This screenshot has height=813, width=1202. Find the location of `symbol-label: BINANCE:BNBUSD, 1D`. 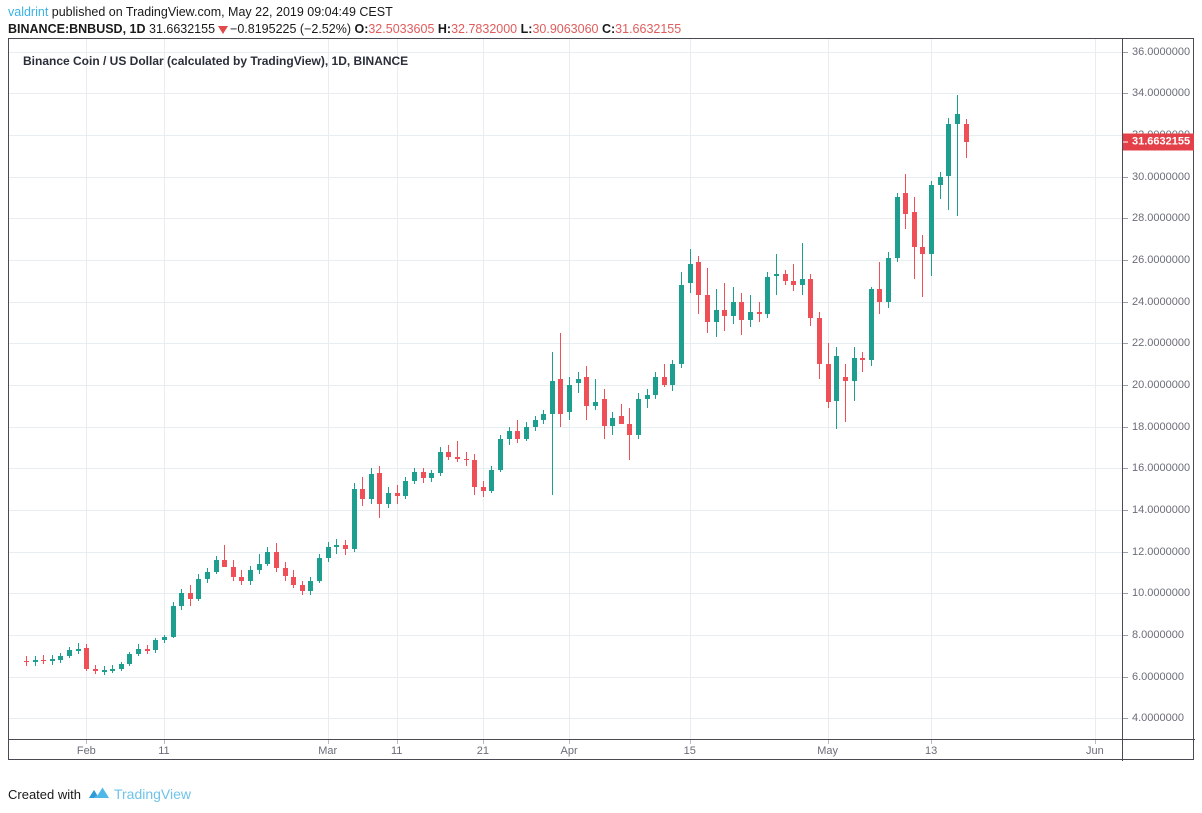

symbol-label: BINANCE:BNBUSD, 1D is located at coordinates (77, 29).